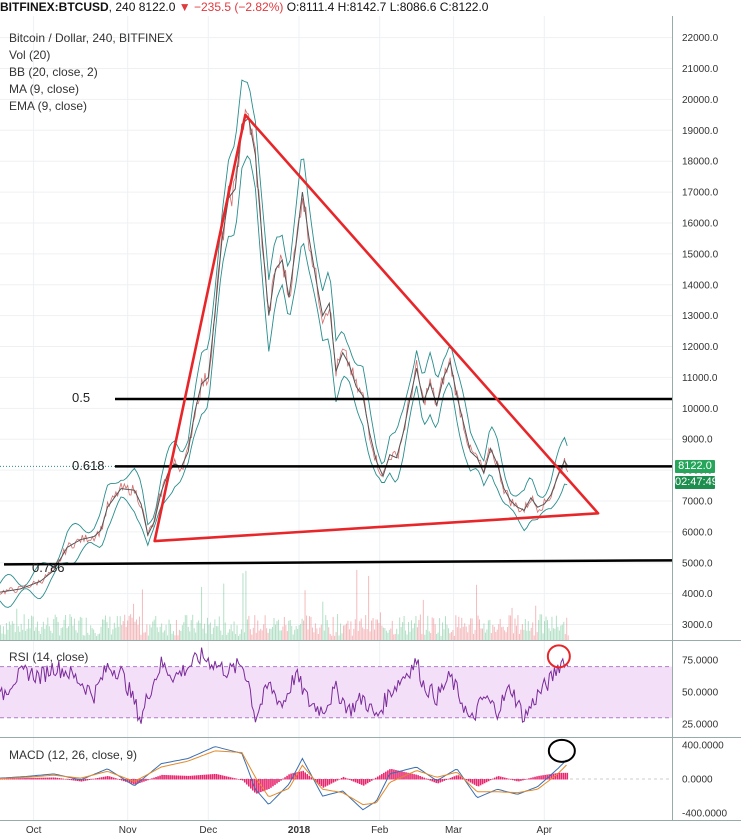 This screenshot has width=741, height=840. What do you see at coordinates (48, 106) in the screenshot?
I see `legend-ema: EMA (9, close)` at bounding box center [48, 106].